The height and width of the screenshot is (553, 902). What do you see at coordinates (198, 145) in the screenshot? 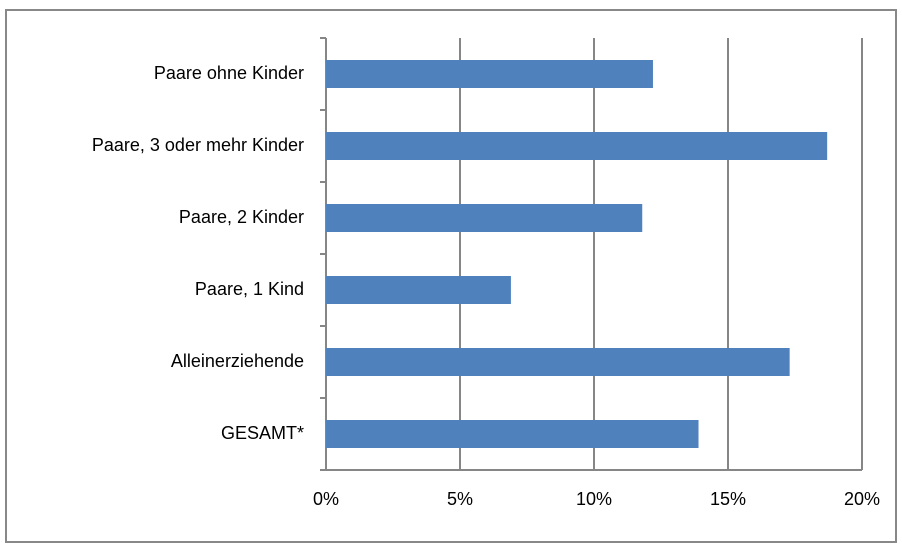
I see `y-tick-label: Paare, 3 oder mehr Kinder` at bounding box center [198, 145].